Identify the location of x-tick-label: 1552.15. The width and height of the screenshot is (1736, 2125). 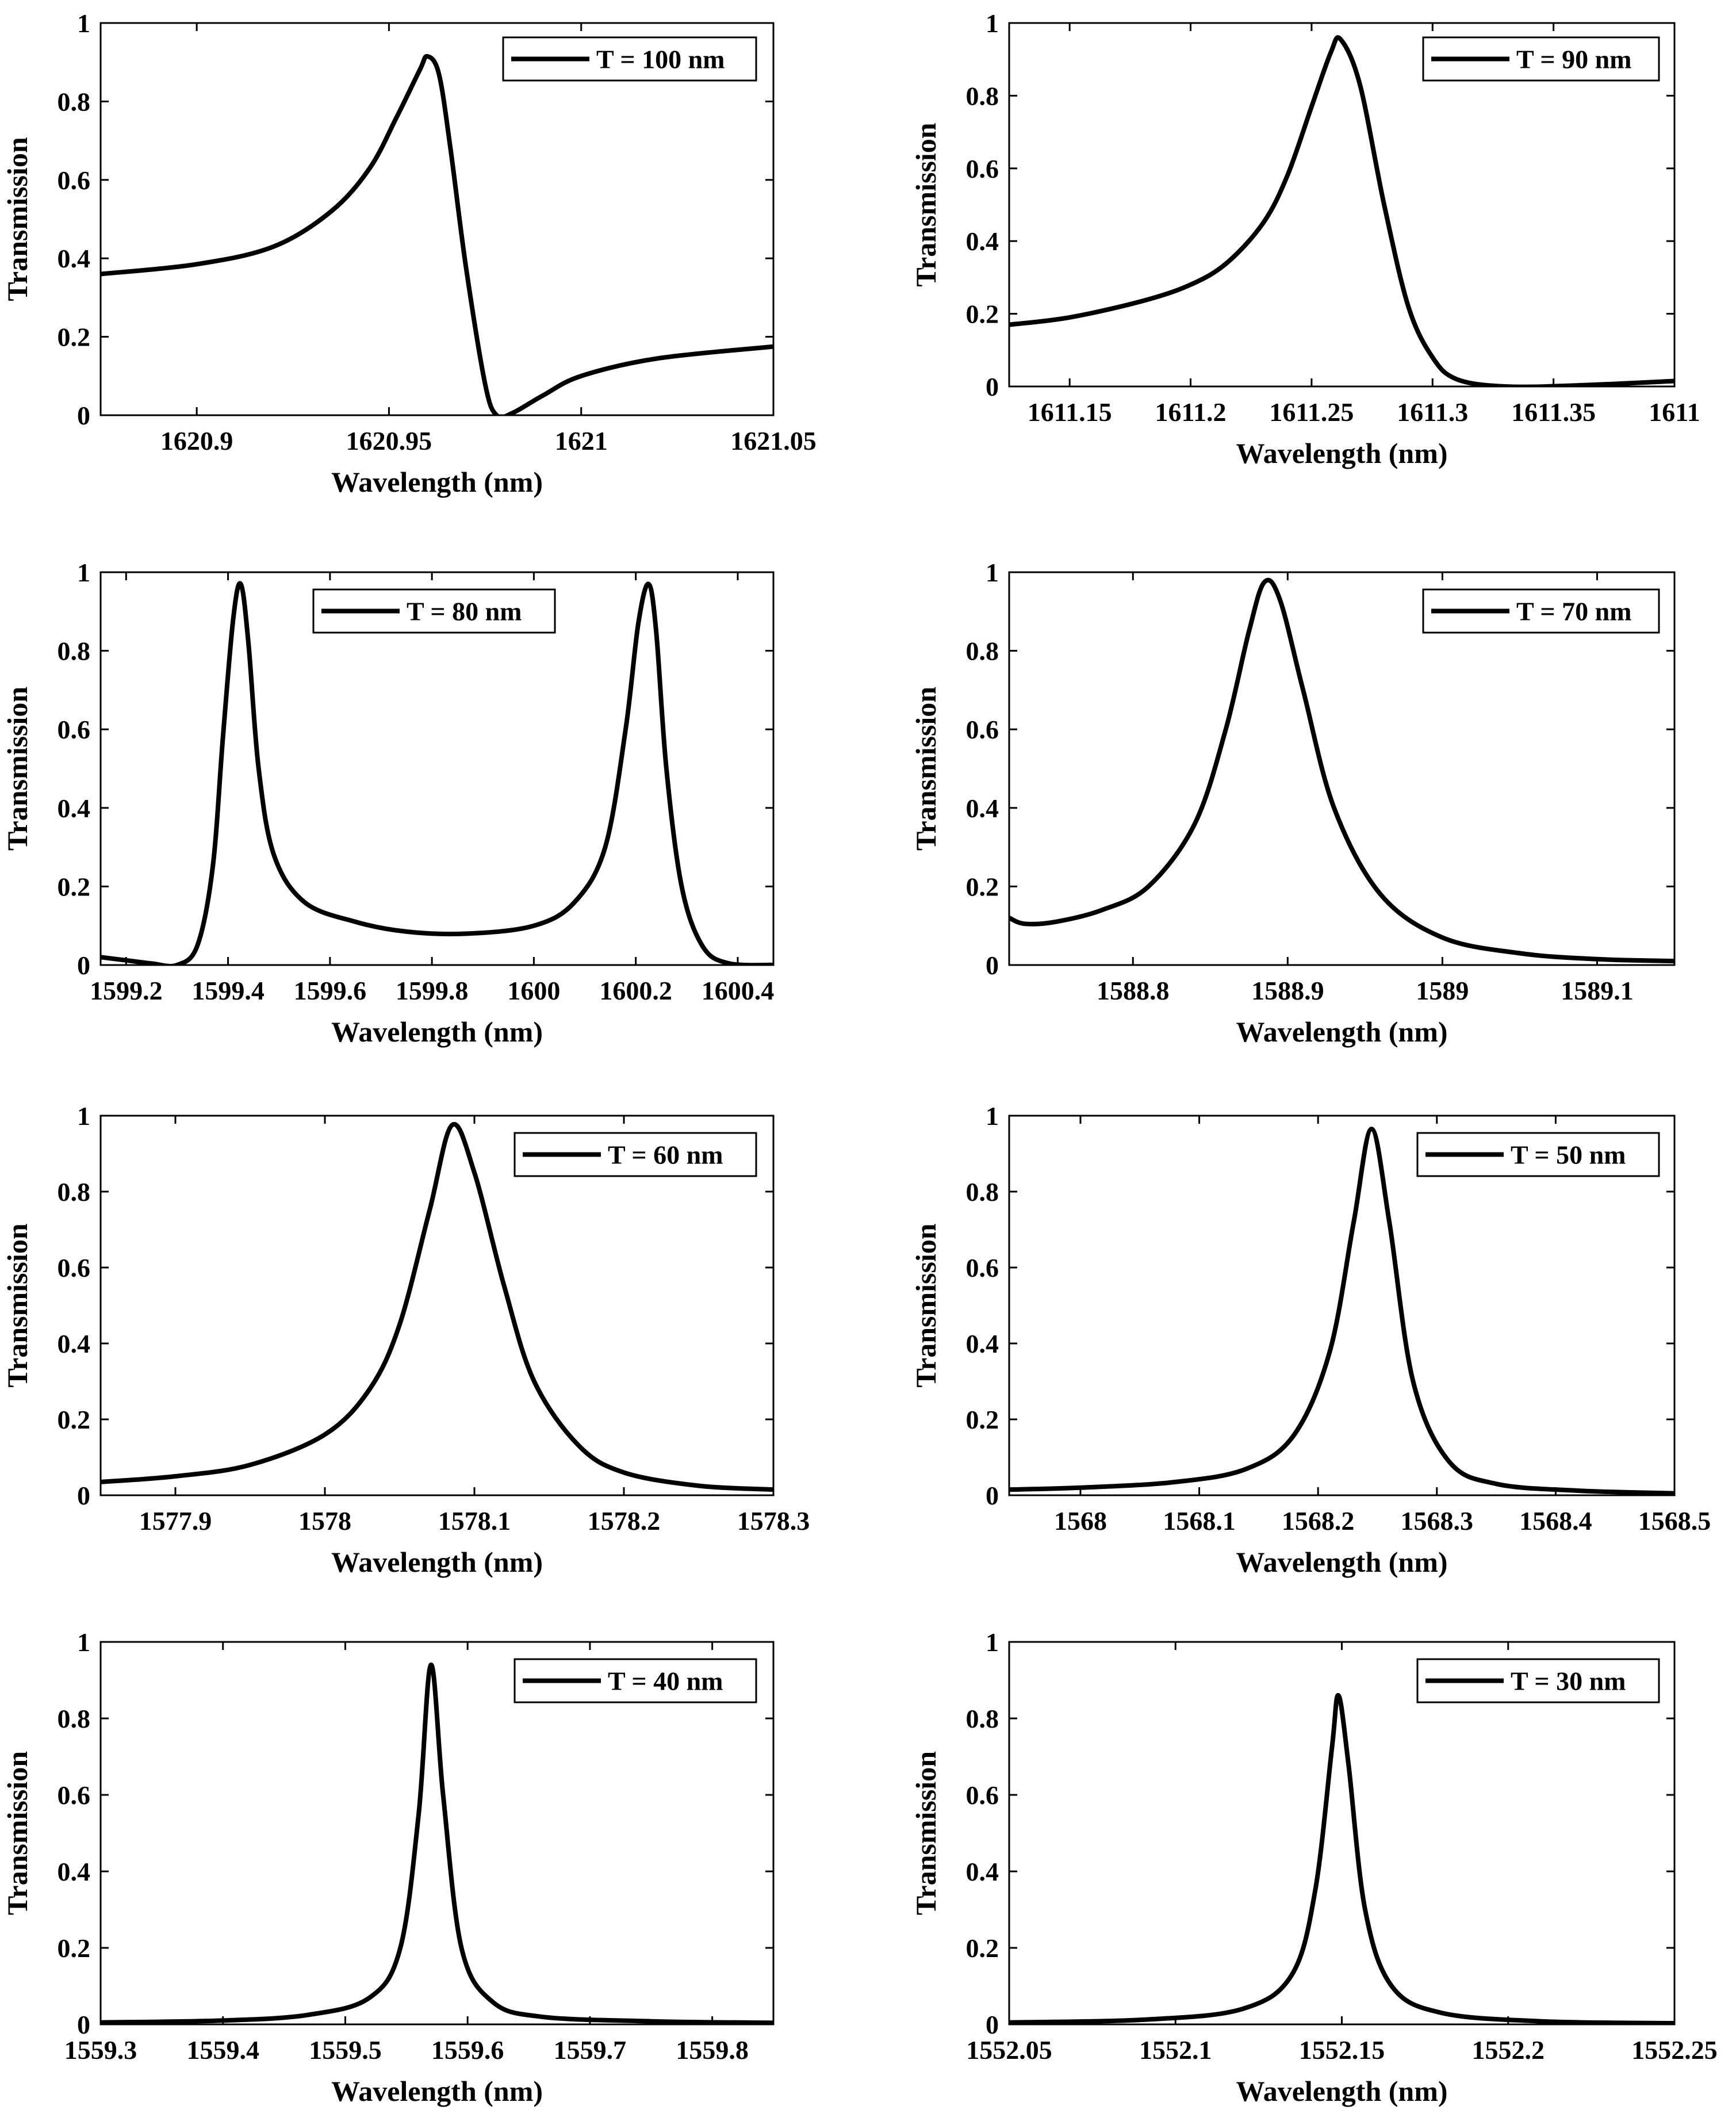
(1342, 2050).